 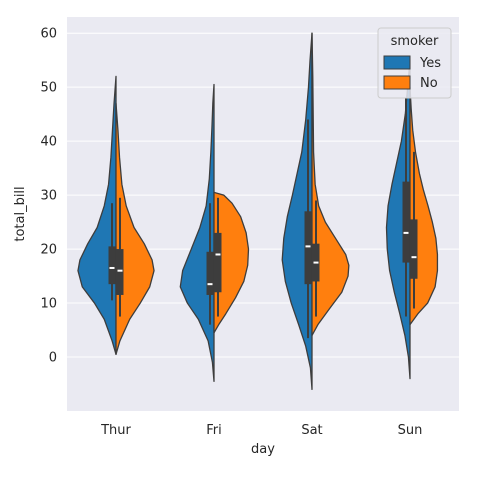 I want to click on y-tick-label: 10, so click(x=48, y=304).